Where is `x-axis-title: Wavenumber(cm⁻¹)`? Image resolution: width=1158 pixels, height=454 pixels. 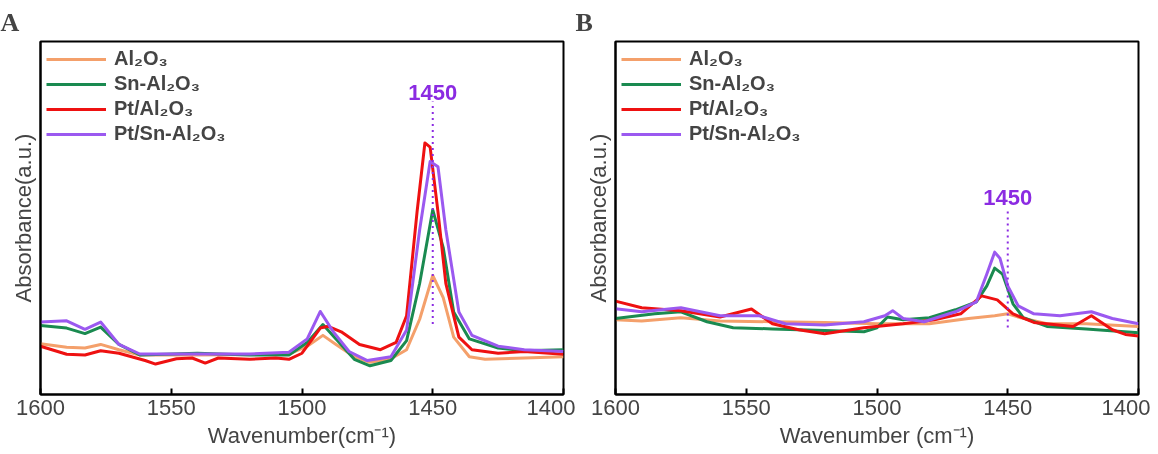 x-axis-title: Wavenumber(cm⁻¹) is located at coordinates (302, 435).